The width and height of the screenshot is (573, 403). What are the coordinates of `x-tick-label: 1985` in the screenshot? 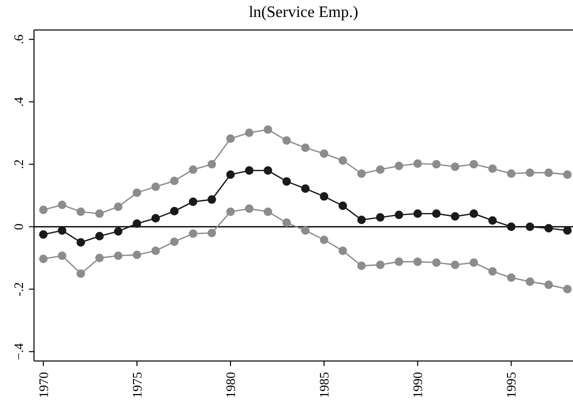 It's located at (324, 385).